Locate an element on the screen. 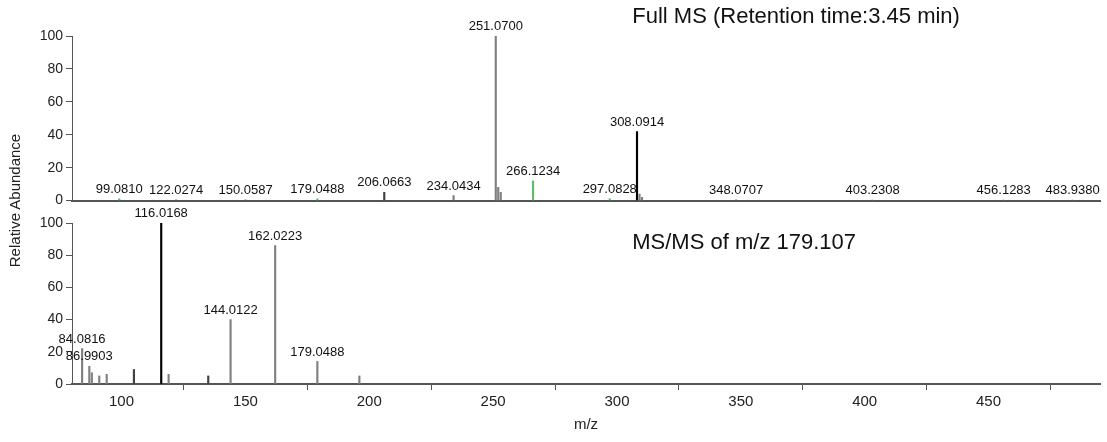 This screenshot has width=1107, height=442. x-tick-label: 400 is located at coordinates (865, 401).